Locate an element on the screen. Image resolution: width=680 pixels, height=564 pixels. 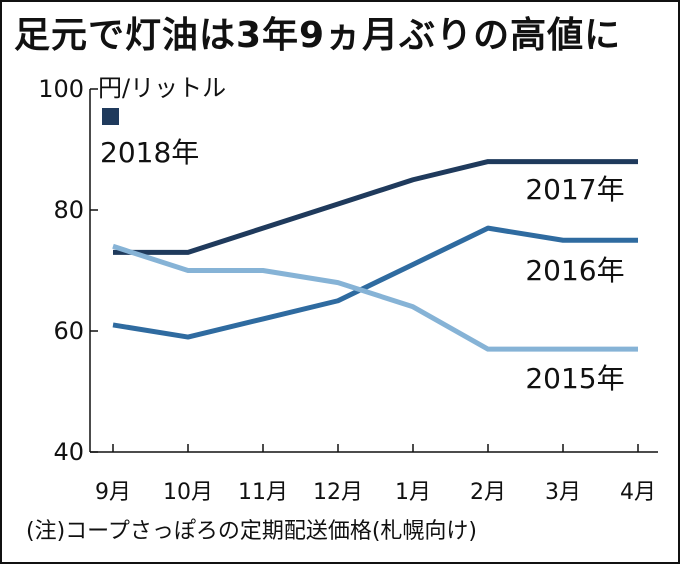
y-tick-label: 100 is located at coordinates (61, 89).